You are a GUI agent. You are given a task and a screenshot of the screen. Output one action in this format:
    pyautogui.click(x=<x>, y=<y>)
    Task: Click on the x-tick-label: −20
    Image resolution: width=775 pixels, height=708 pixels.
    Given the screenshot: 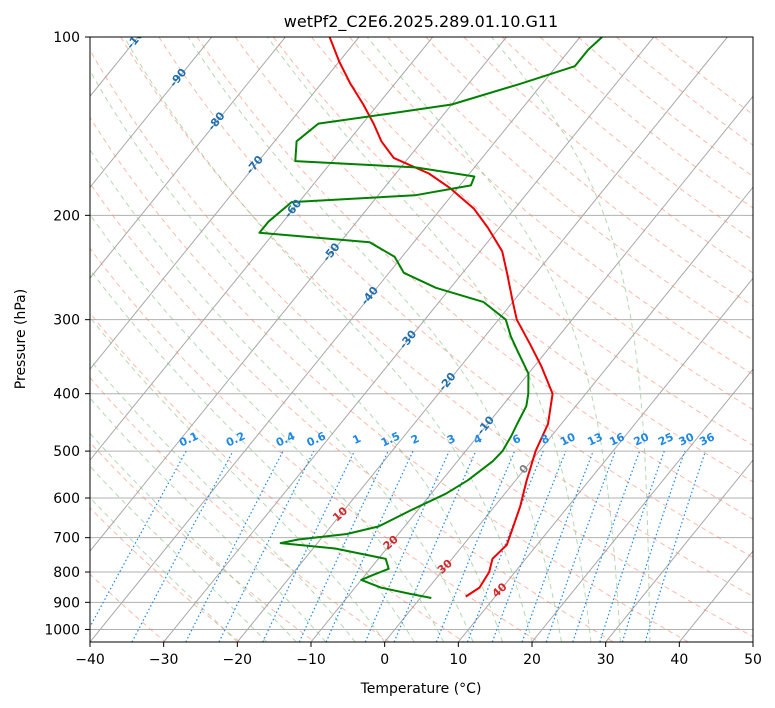 What is the action you would take?
    pyautogui.click(x=238, y=660)
    